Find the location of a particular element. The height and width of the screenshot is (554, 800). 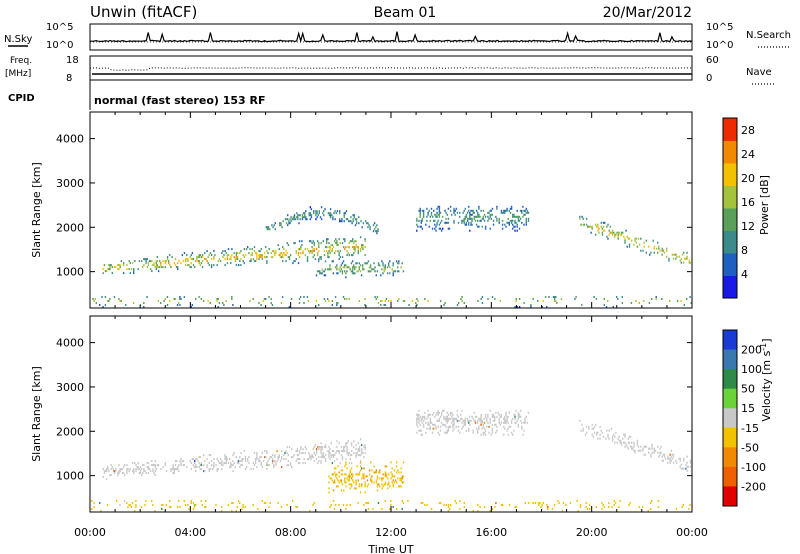

nsky-tick-top-left: 10^5 is located at coordinates (59, 27).